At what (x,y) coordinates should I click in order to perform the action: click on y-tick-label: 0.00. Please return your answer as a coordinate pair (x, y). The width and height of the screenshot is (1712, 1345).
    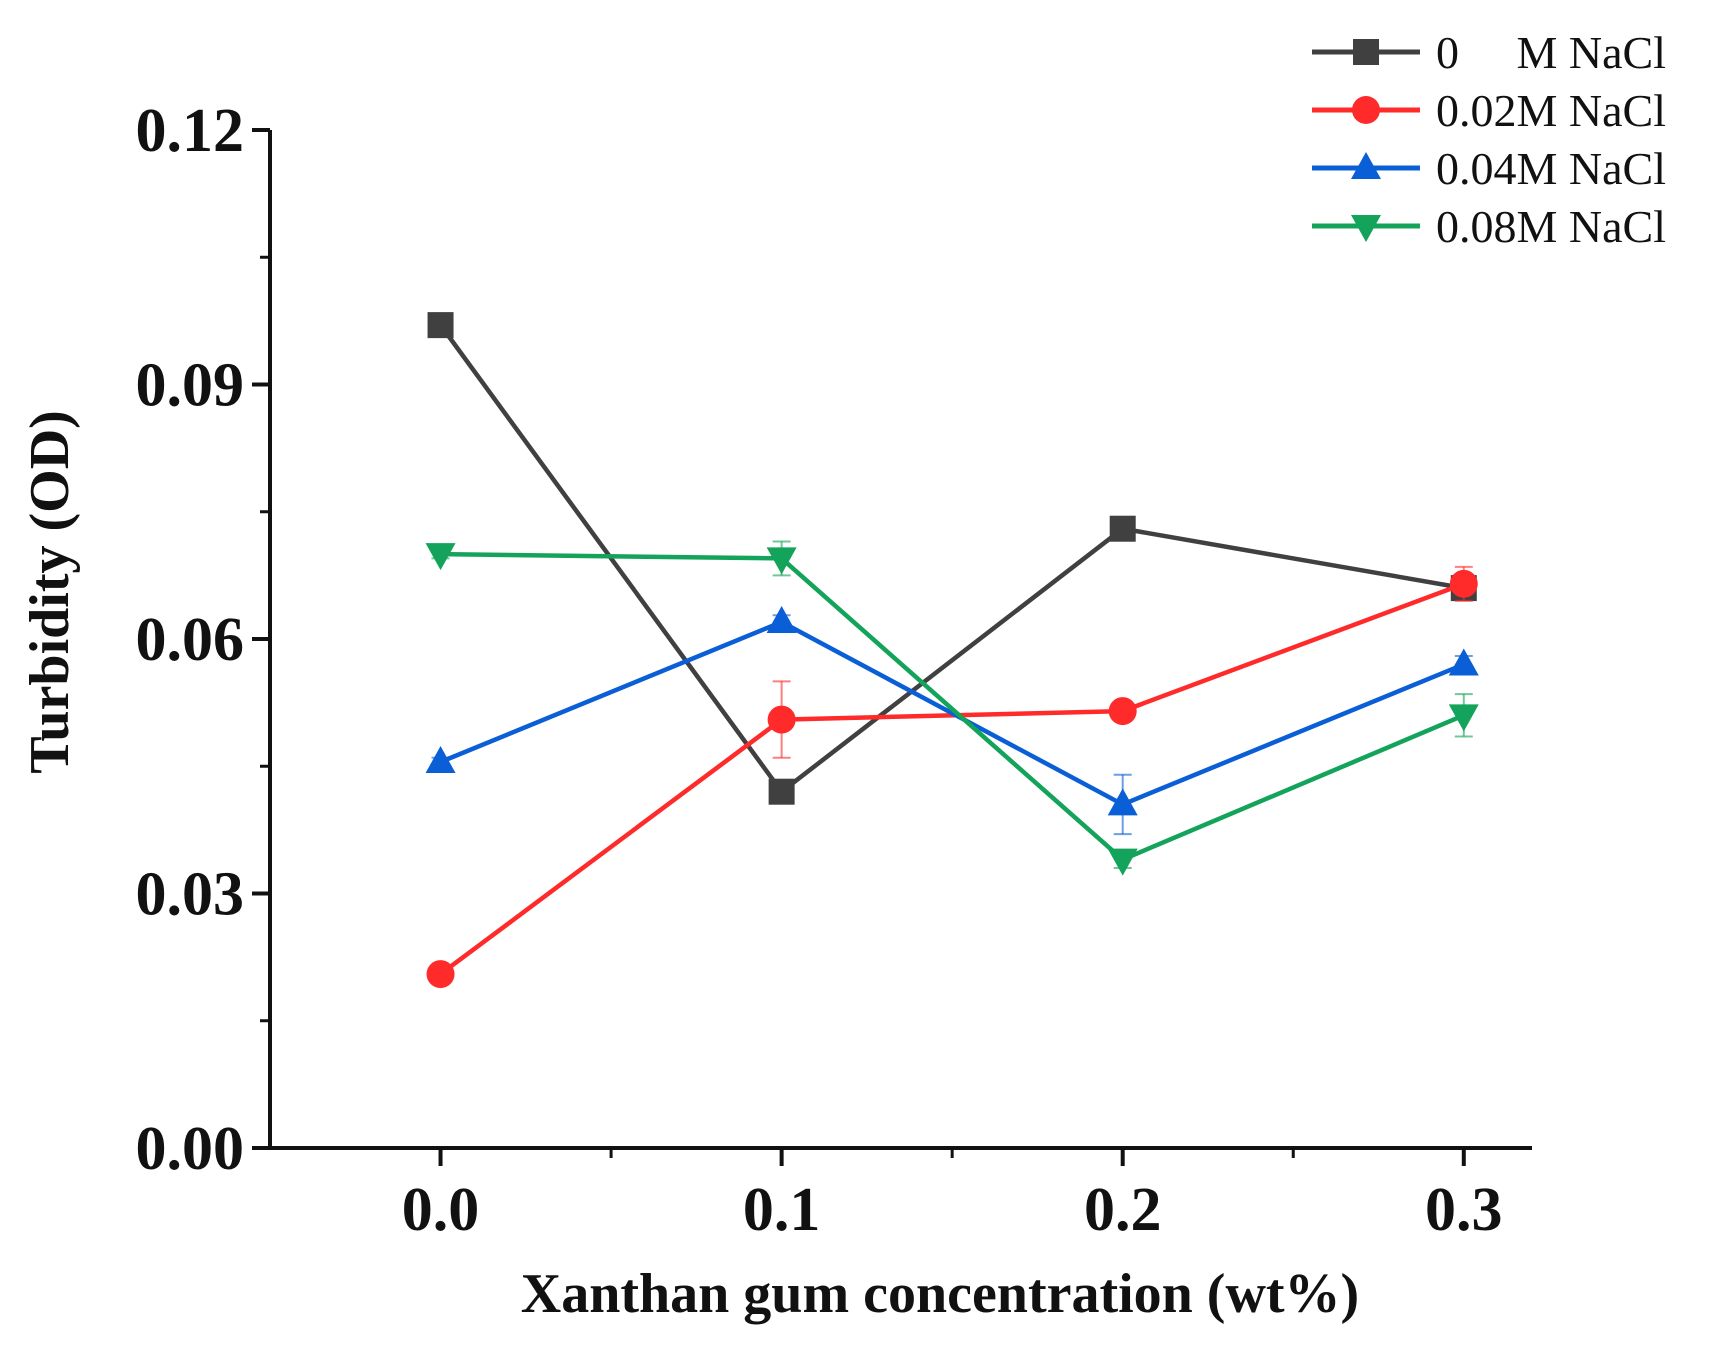
    Looking at the image, I should click on (190, 1149).